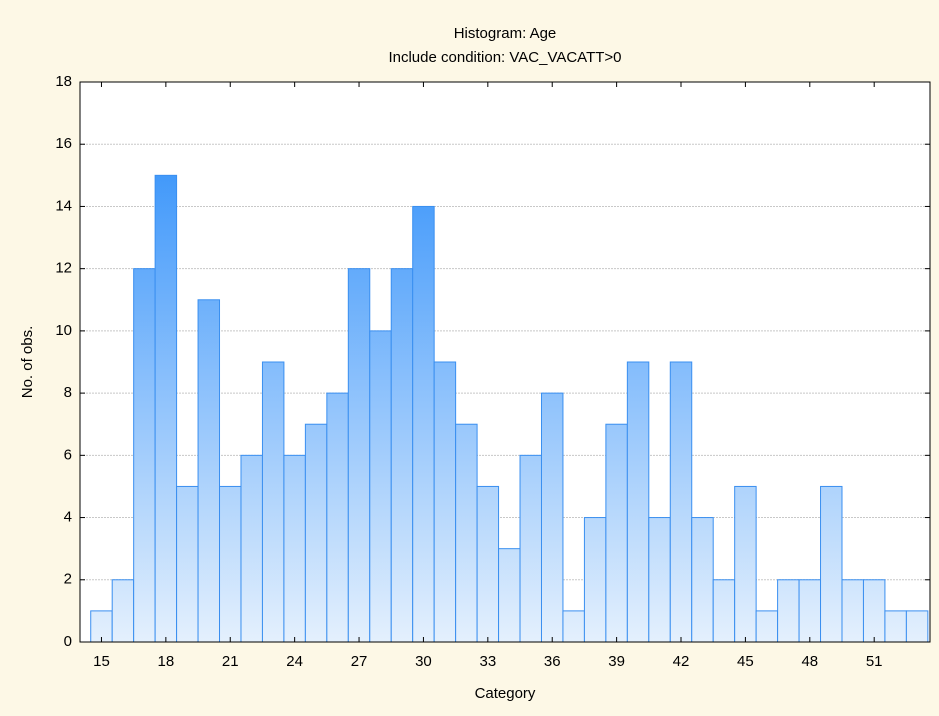 The width and height of the screenshot is (939, 716). Describe the element at coordinates (68, 454) in the screenshot. I see `y-tick-label: 6` at that location.